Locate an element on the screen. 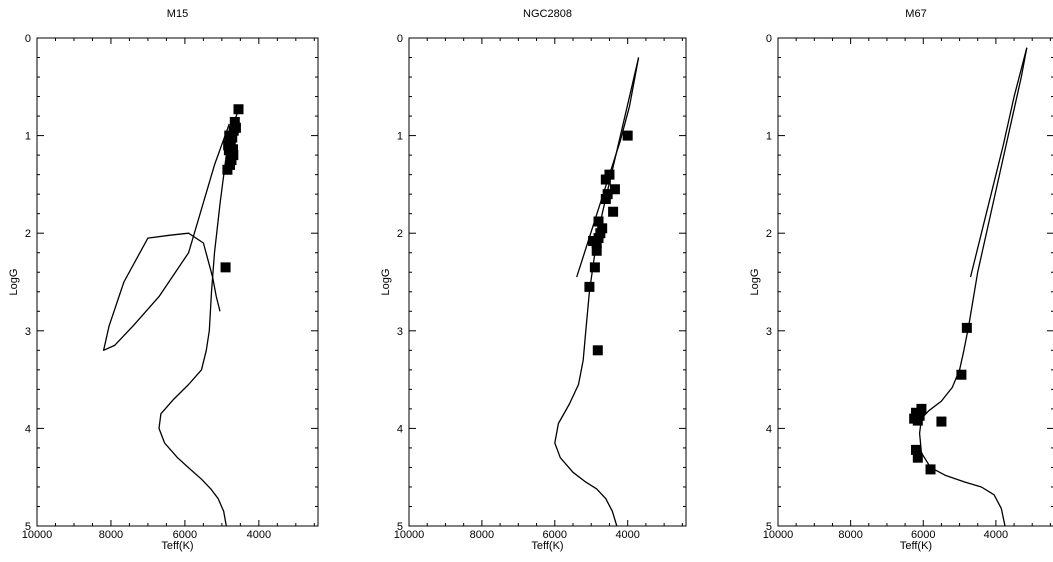  chart-title: NGC2808 is located at coordinates (547, 14).